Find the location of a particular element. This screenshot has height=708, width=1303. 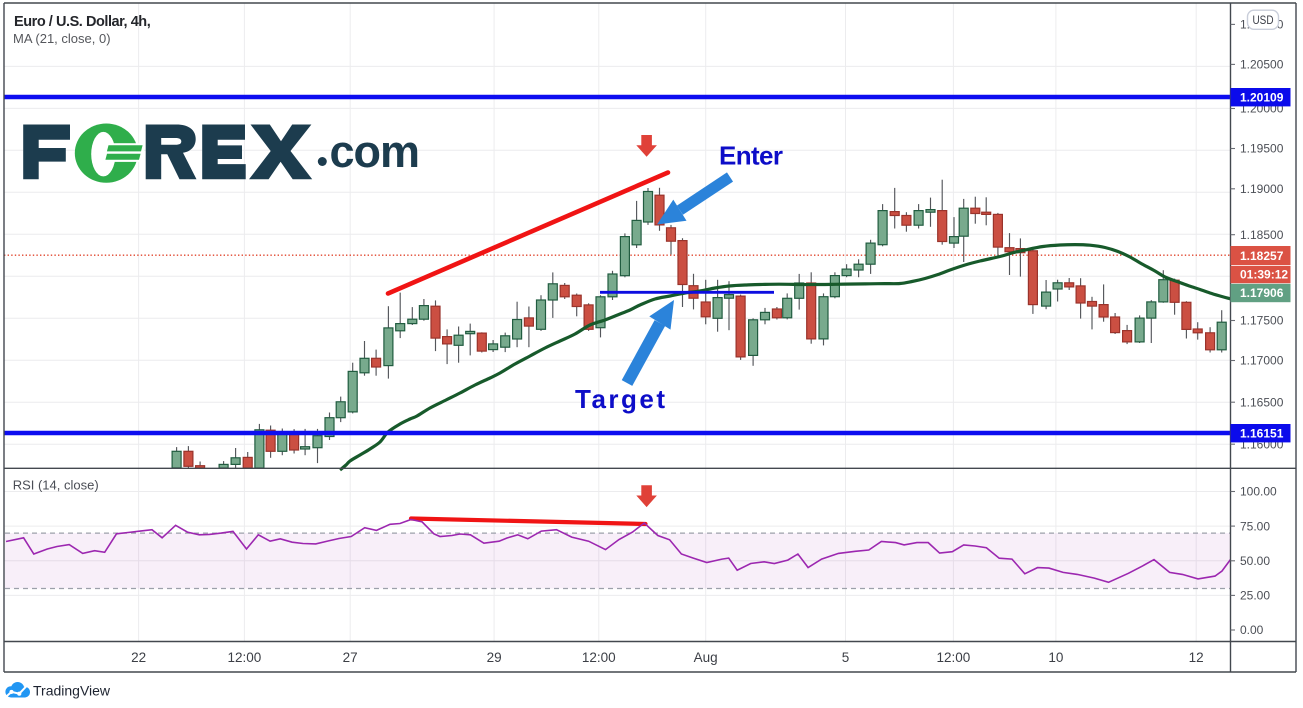

svg-text: com is located at coordinates (375, 151).